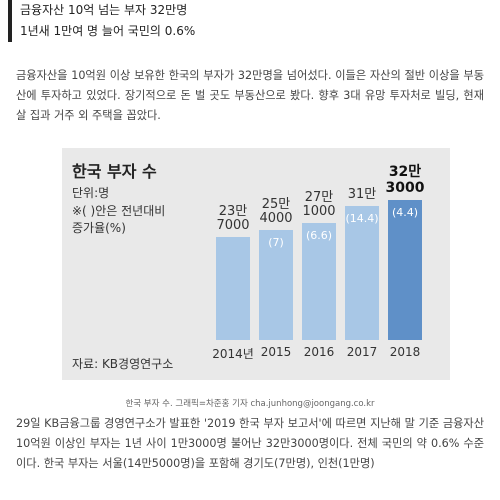 The image size is (500, 500). What do you see at coordinates (123, 364) in the screenshot?
I see `chart-source: 자료: KB경영연구소` at bounding box center [123, 364].